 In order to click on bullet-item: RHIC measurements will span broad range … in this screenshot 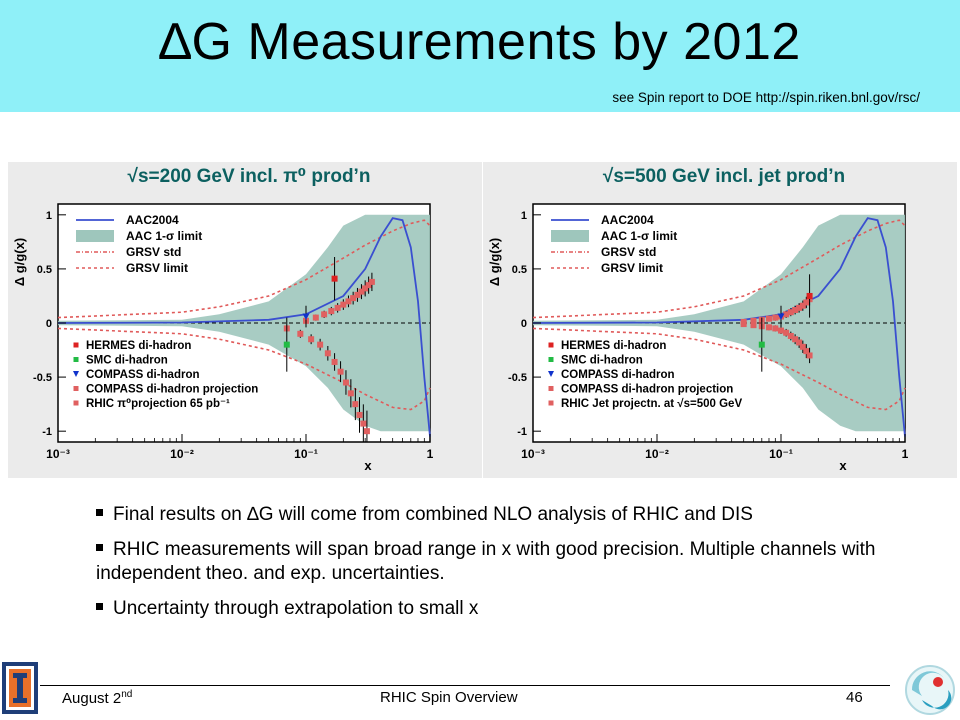, I will do `click(506, 562)`.